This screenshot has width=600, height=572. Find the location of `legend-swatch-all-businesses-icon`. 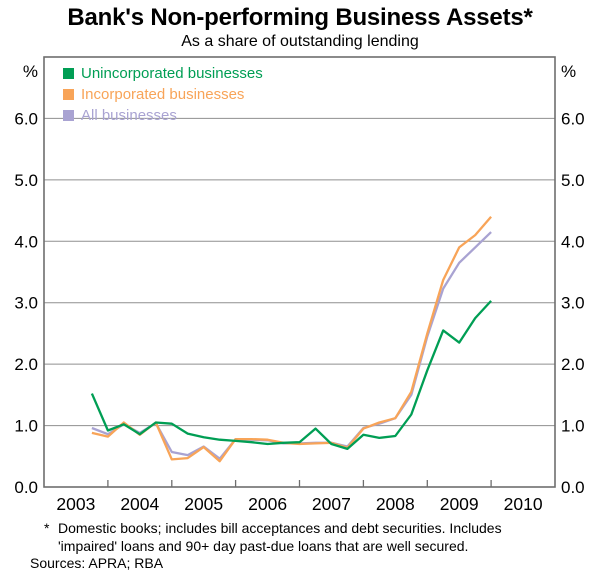

legend-swatch-all-businesses-icon is located at coordinates (68, 115).